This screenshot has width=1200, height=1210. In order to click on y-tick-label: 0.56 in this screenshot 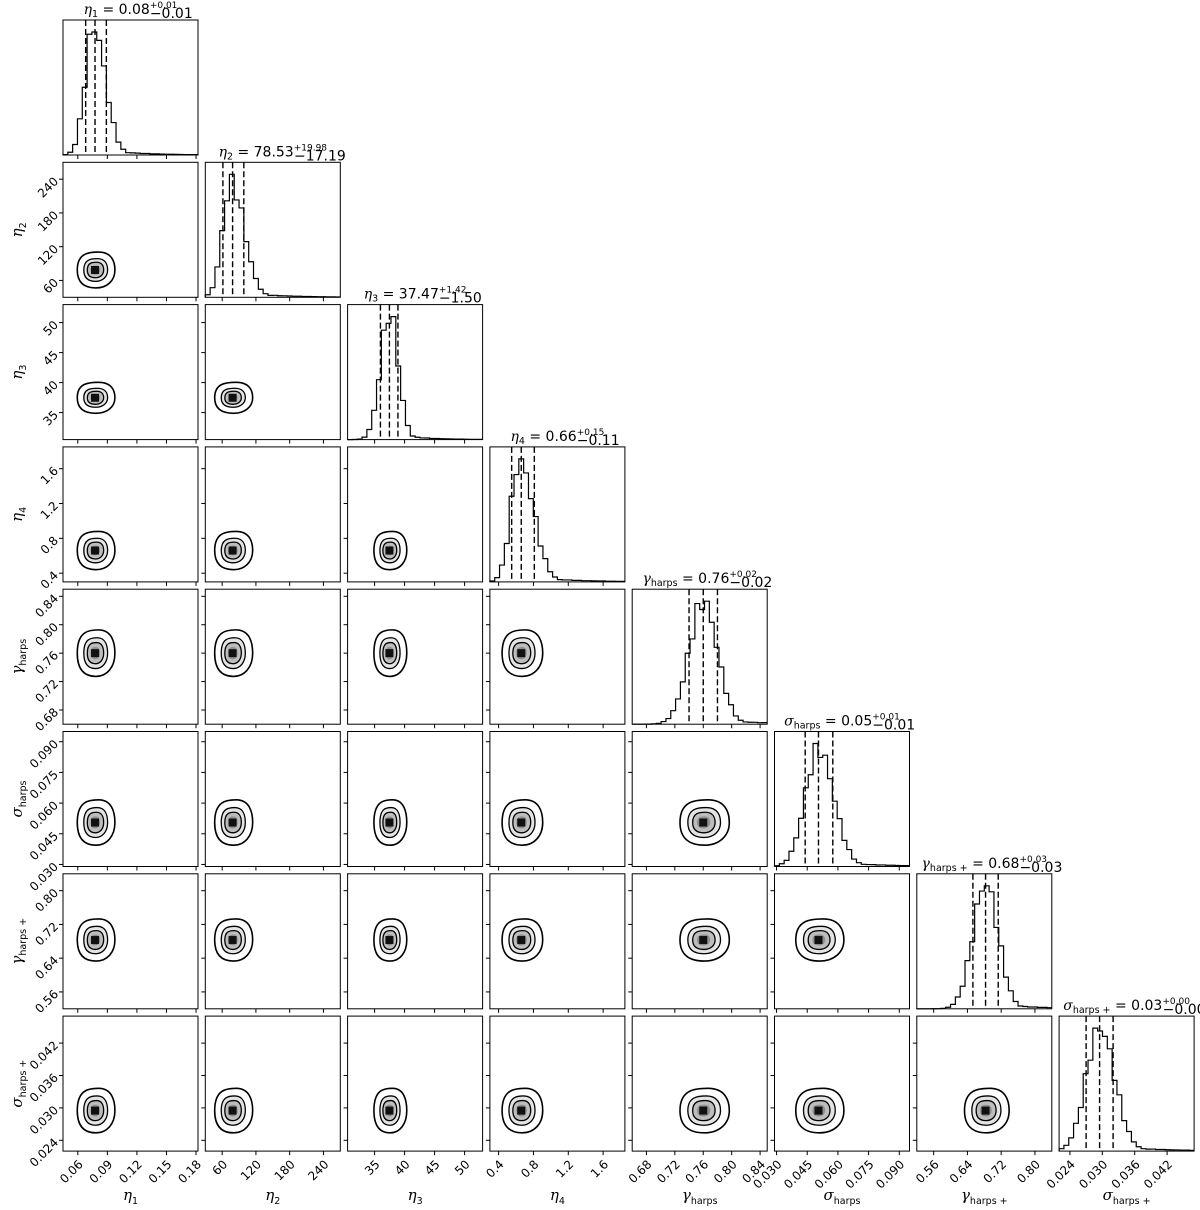, I will do `click(46, 1001)`.